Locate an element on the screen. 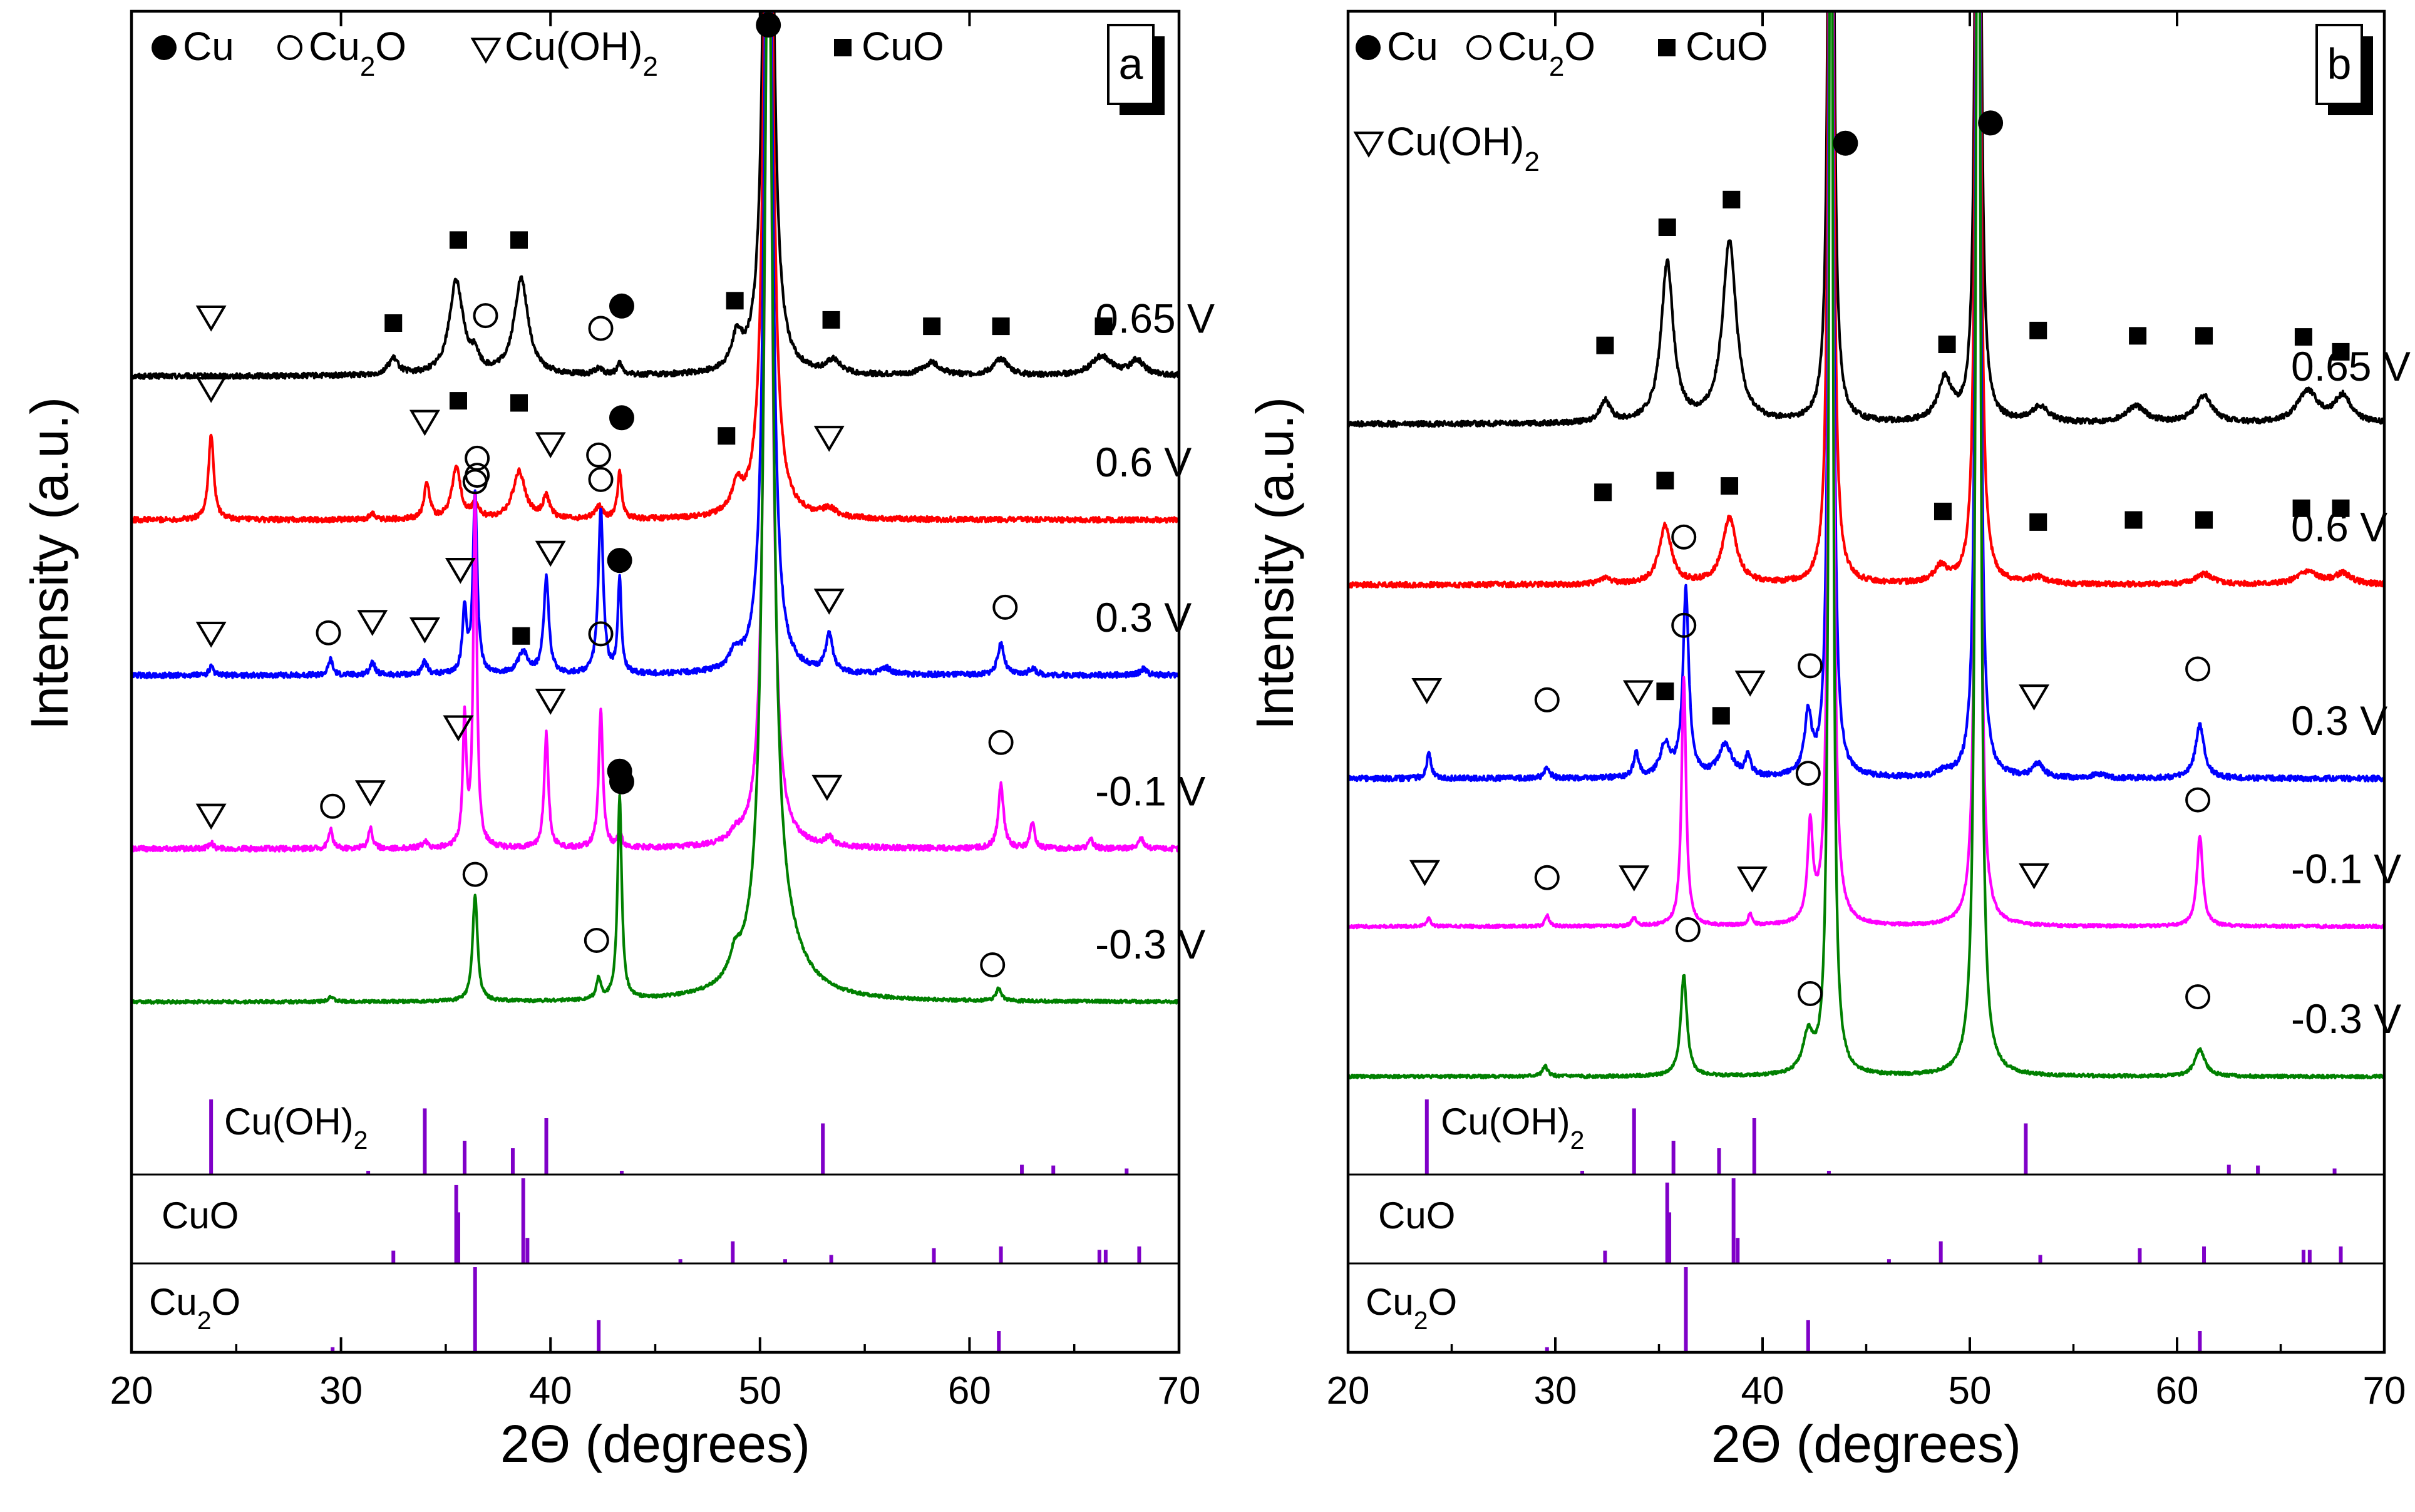  series-line-0-6-V is located at coordinates (655, 268).